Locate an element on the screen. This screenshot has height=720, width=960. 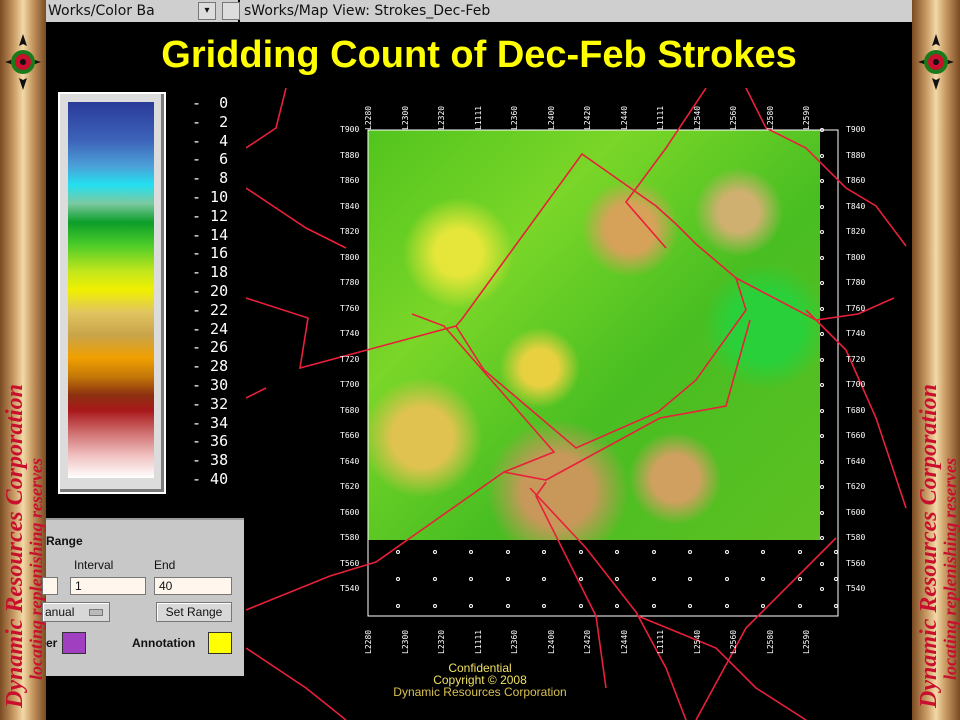
y-axis-label-right: T720 is located at coordinates (856, 359).